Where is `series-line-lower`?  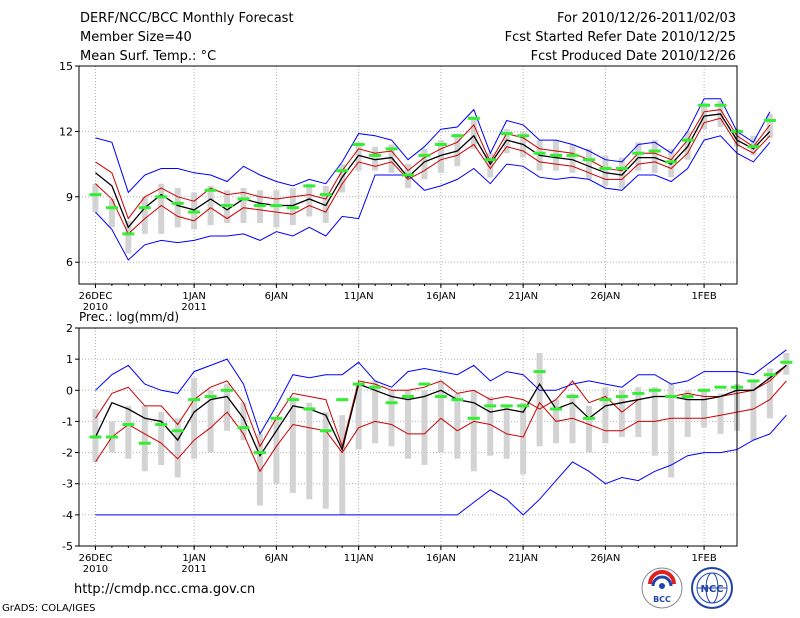
series-line-lower is located at coordinates (441, 426).